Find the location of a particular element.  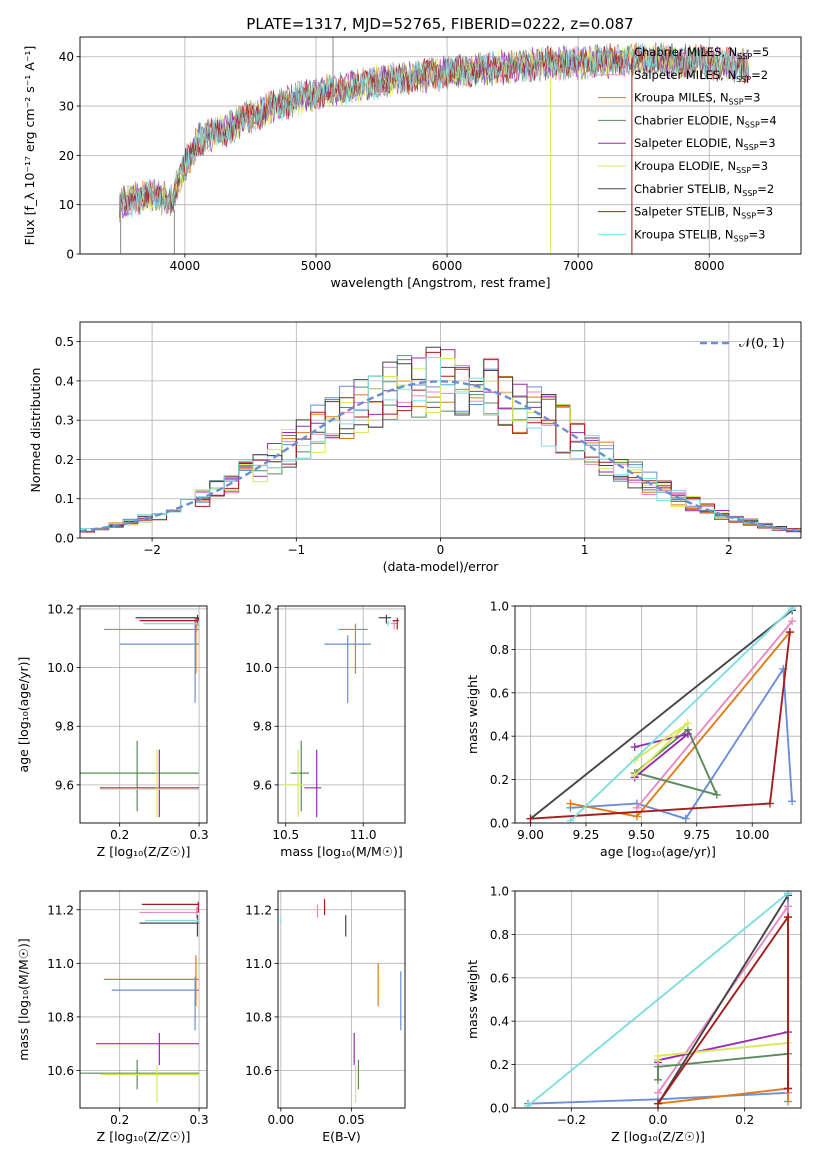

ticks: 9.00 9.25 9.50 9.75 10.00 0.0 0.2 0.4 0.6 0.8 1.0 is located at coordinates (629, 721).